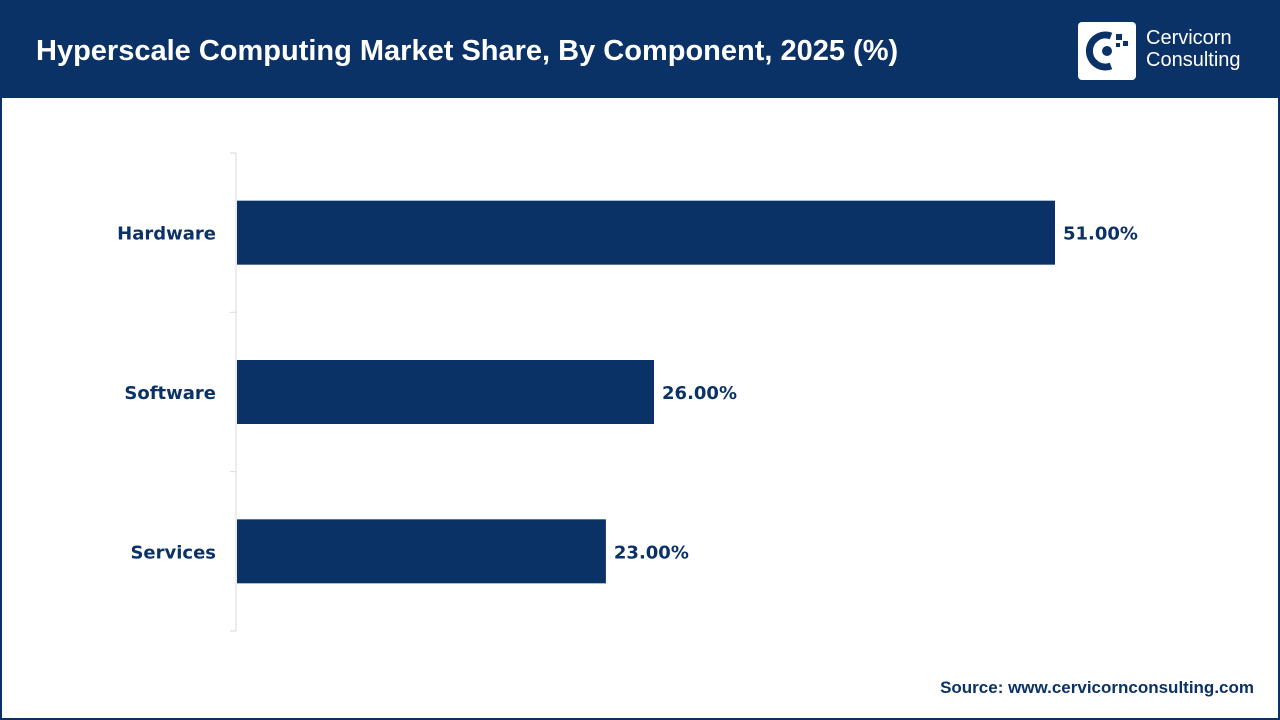  I want to click on source-note: Source: www.cervicornconsulting.com, so click(1097, 687).